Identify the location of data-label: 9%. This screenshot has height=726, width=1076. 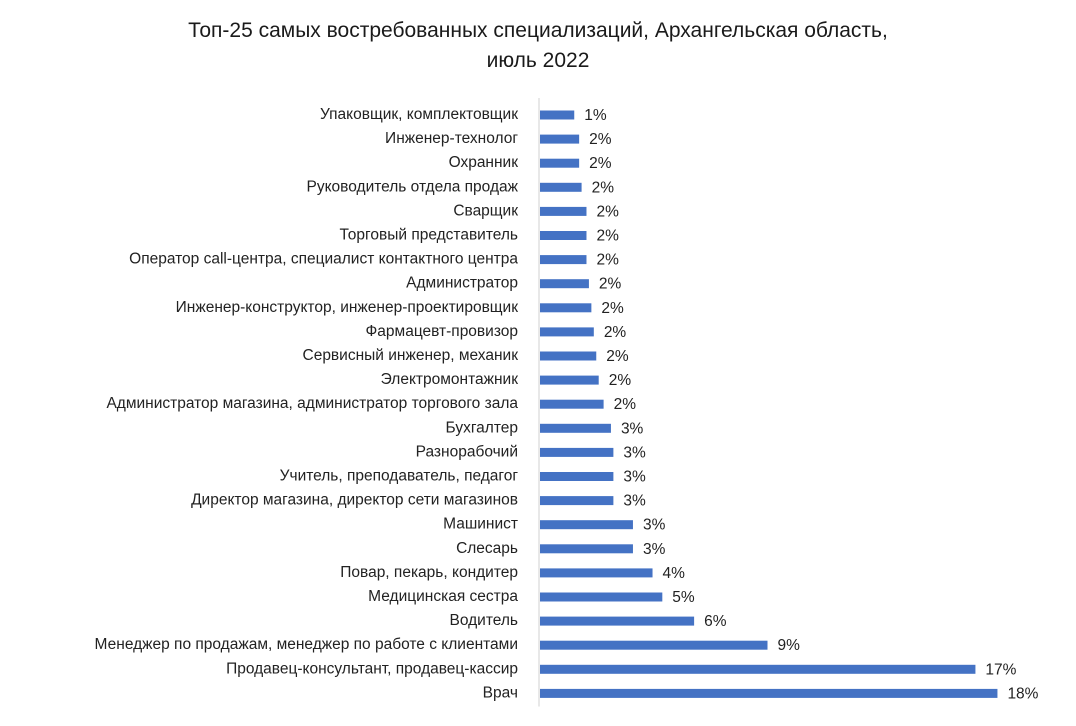
(789, 645).